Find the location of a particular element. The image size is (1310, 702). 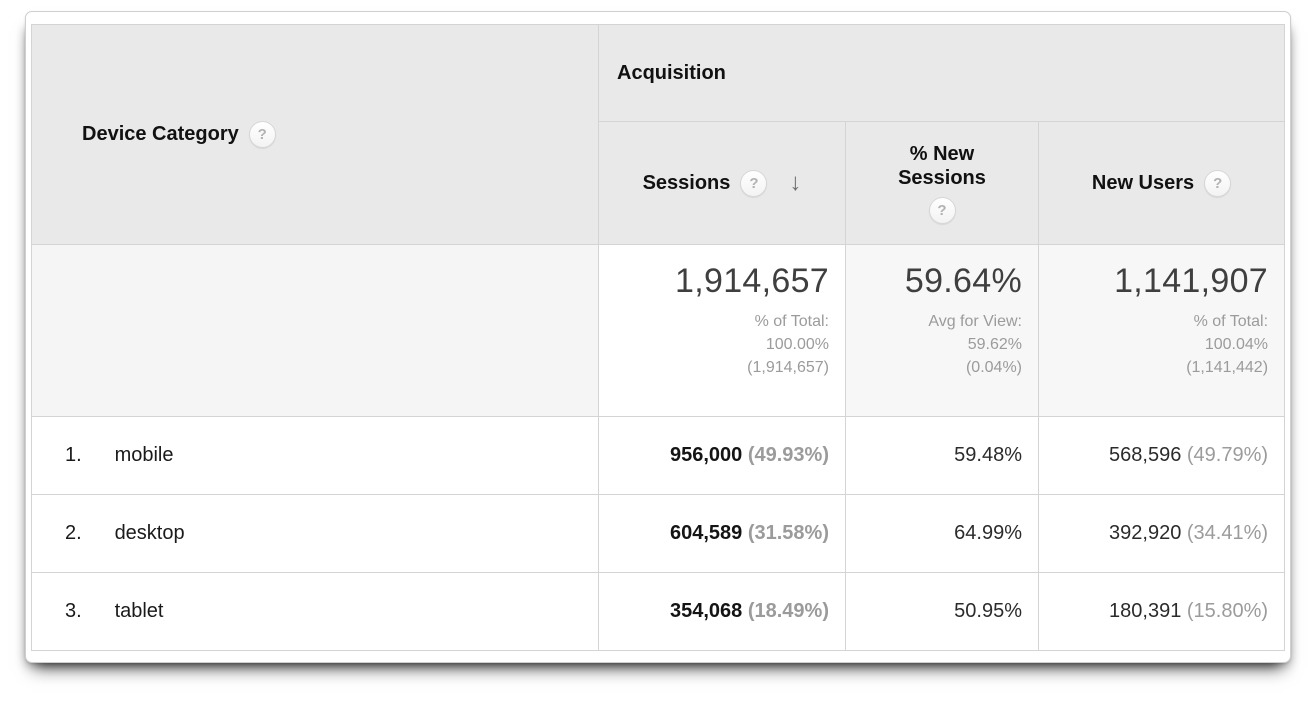

sessions-header-label: Sessions is located at coordinates (686, 182).